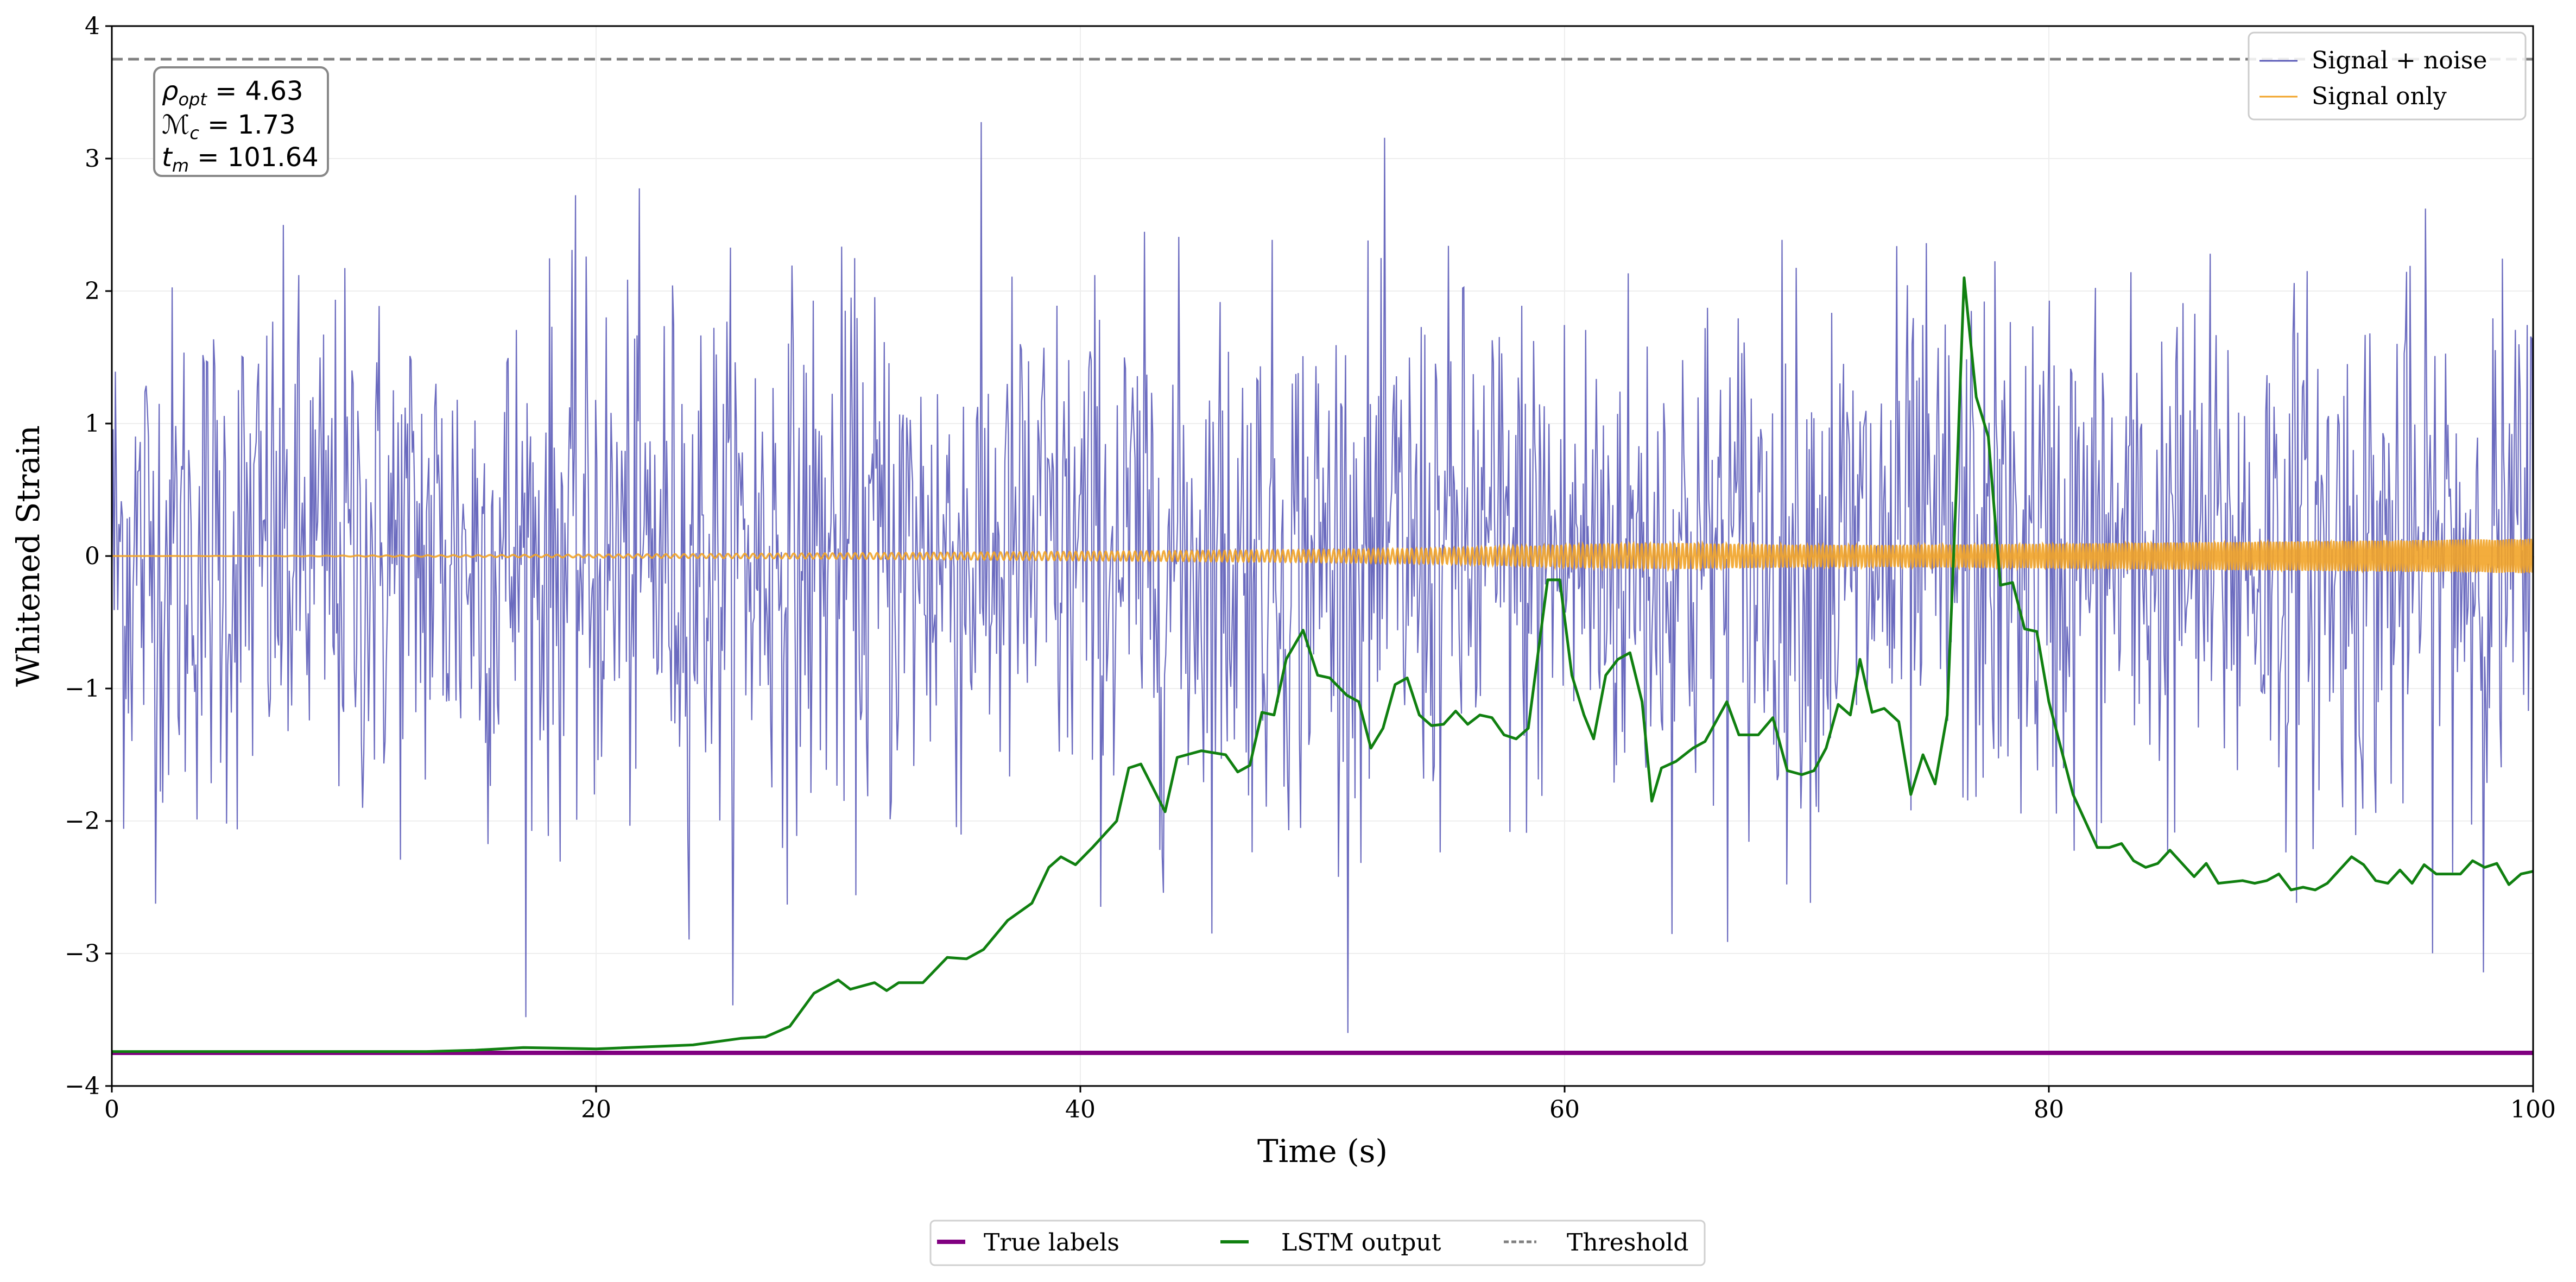 The image size is (2576, 1282). What do you see at coordinates (82, 1086) in the screenshot?
I see `y-tick-label: −4` at bounding box center [82, 1086].